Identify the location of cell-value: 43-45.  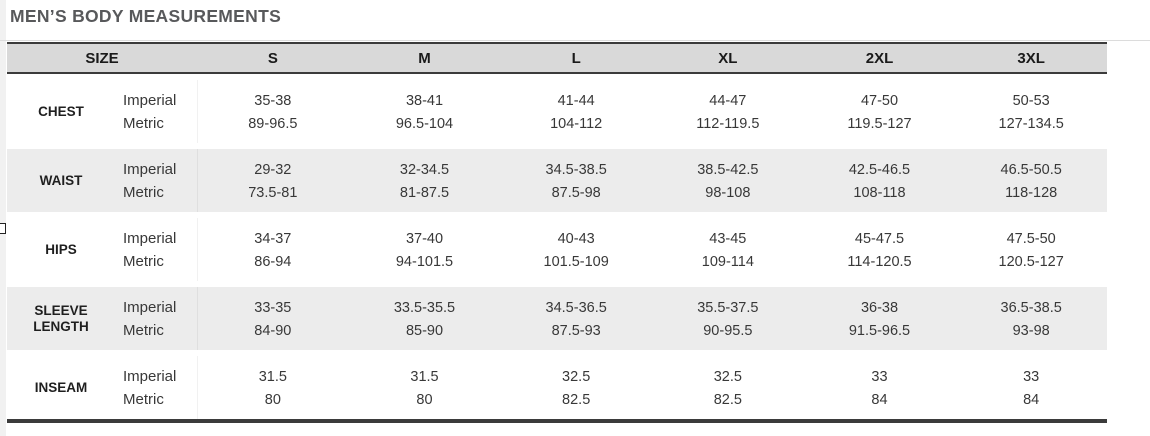
(728, 238).